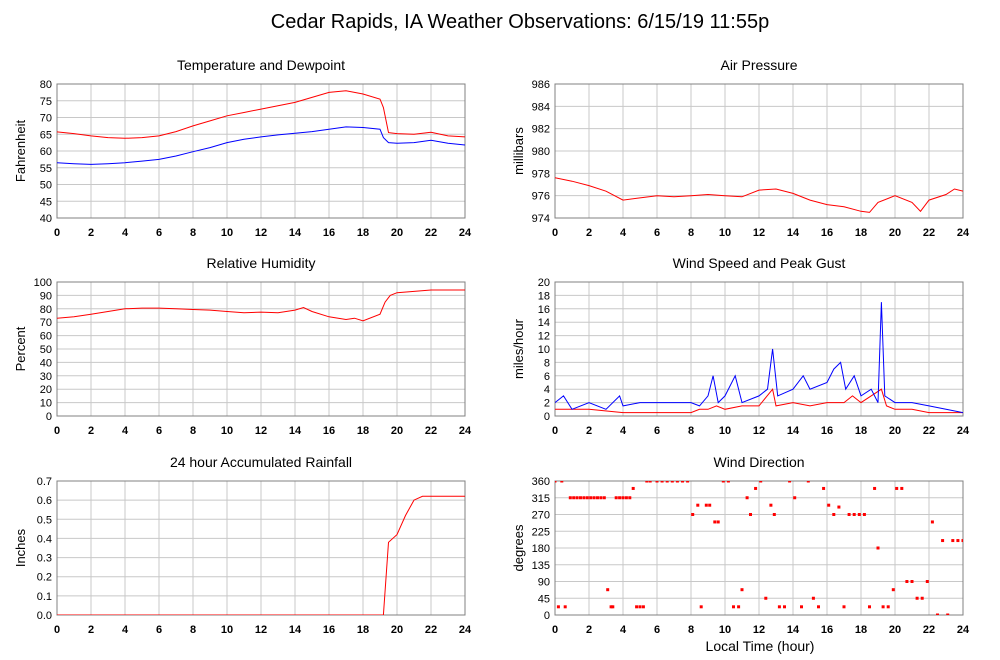 The image size is (1000, 660). What do you see at coordinates (46, 323) in the screenshot?
I see `rh-ytick-label: 70` at bounding box center [46, 323].